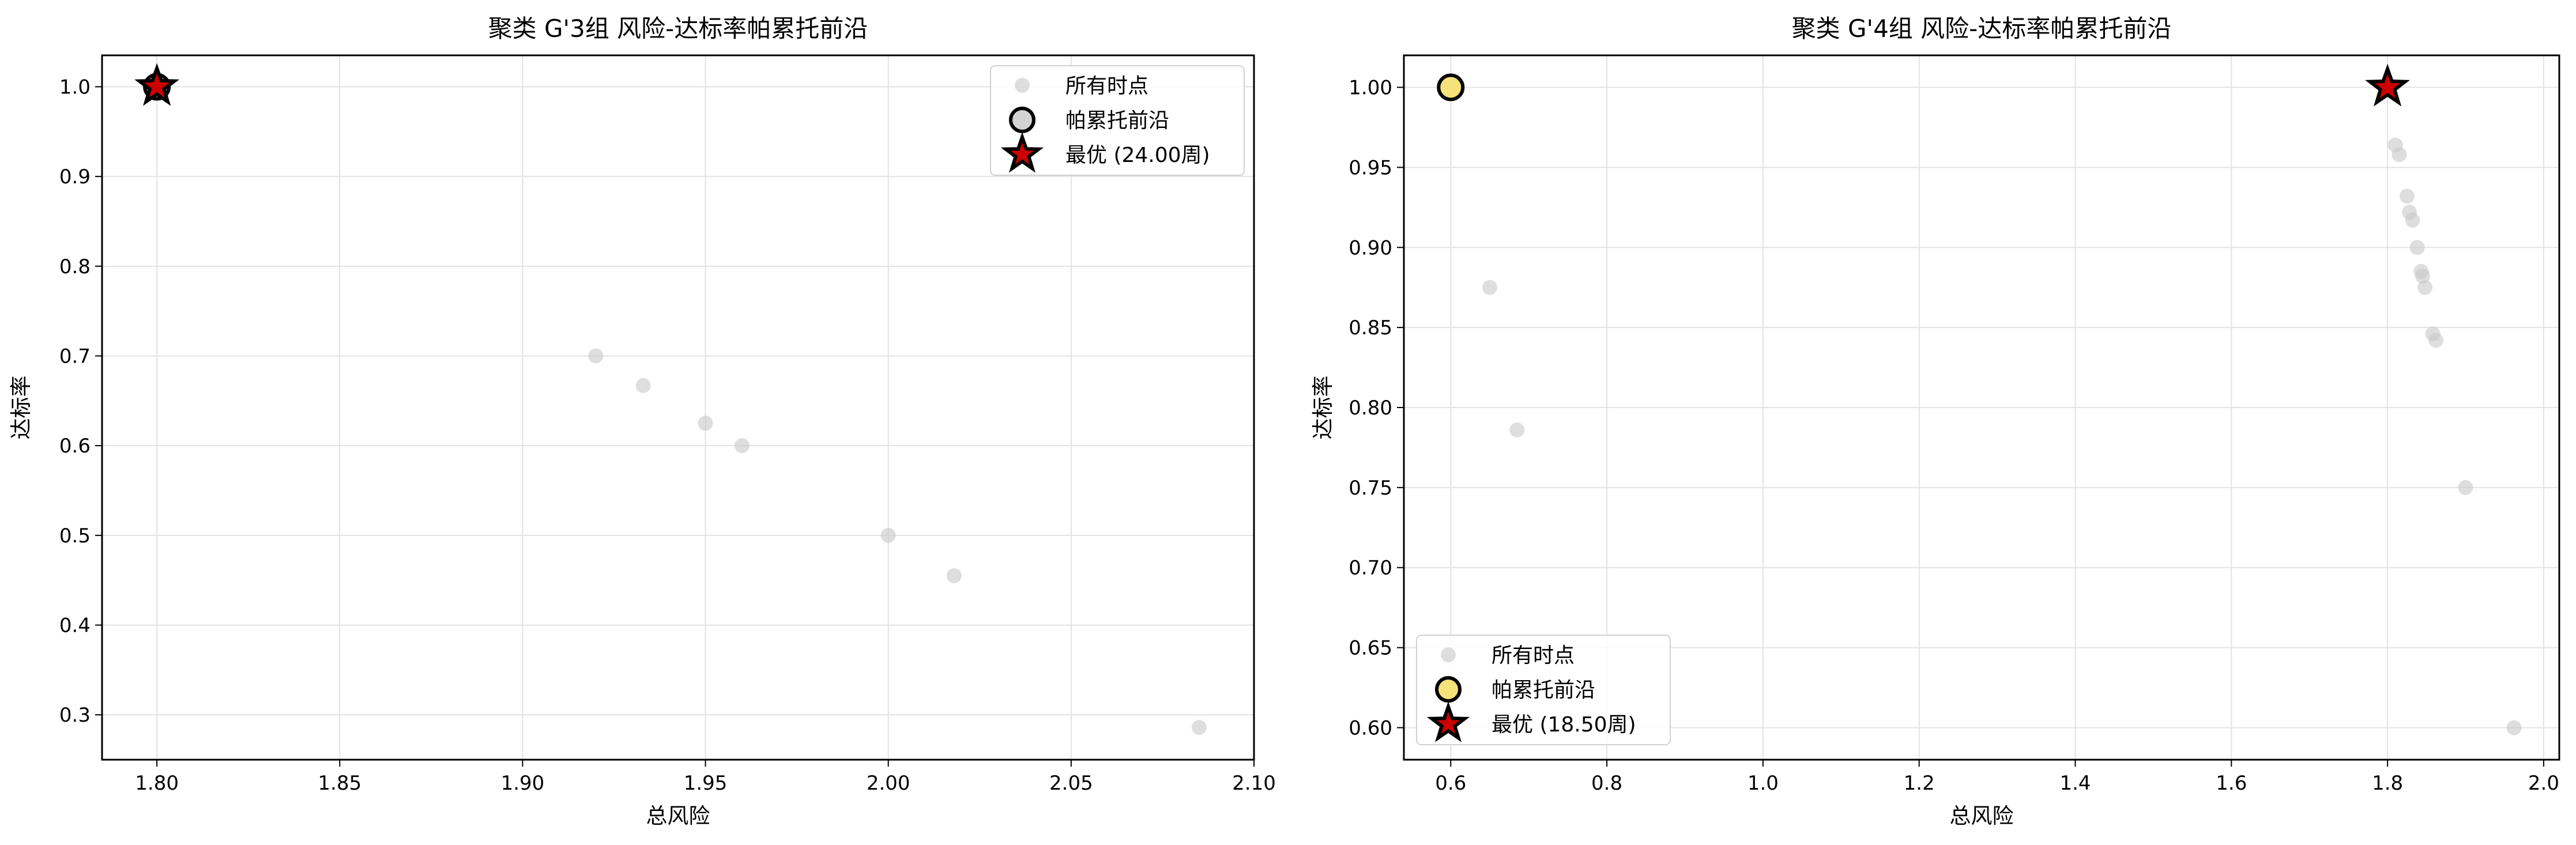  I want to click on x-tick-label: 2.05, so click(1071, 783).